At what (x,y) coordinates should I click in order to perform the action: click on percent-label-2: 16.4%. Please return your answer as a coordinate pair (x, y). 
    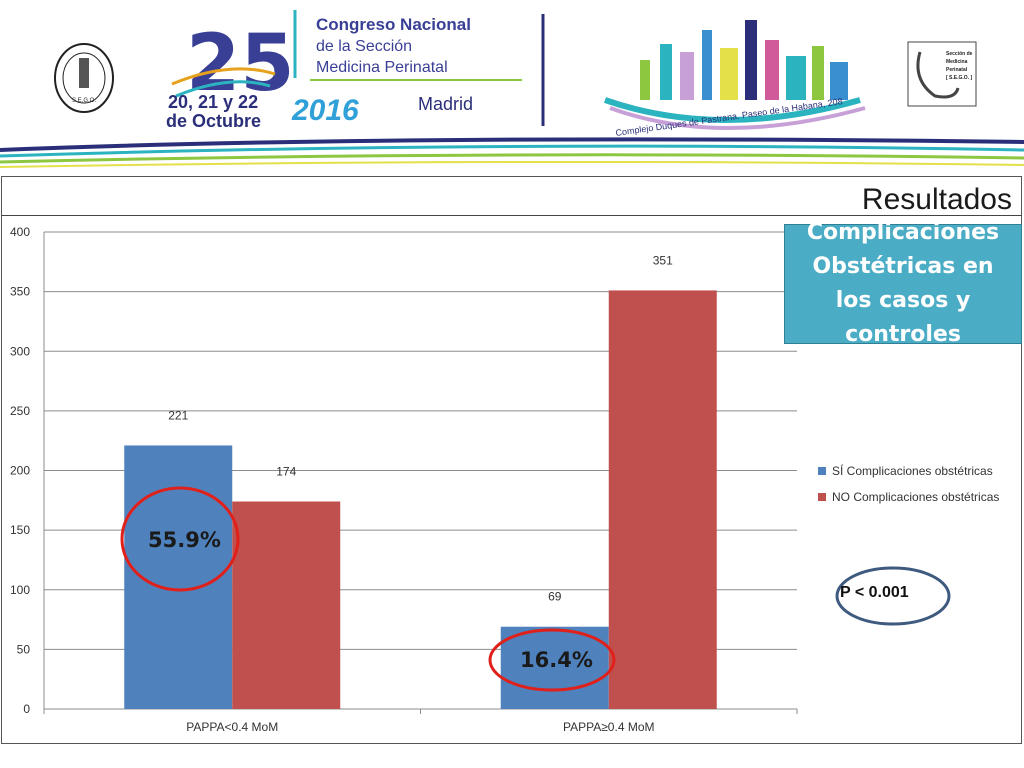
    Looking at the image, I should click on (556, 660).